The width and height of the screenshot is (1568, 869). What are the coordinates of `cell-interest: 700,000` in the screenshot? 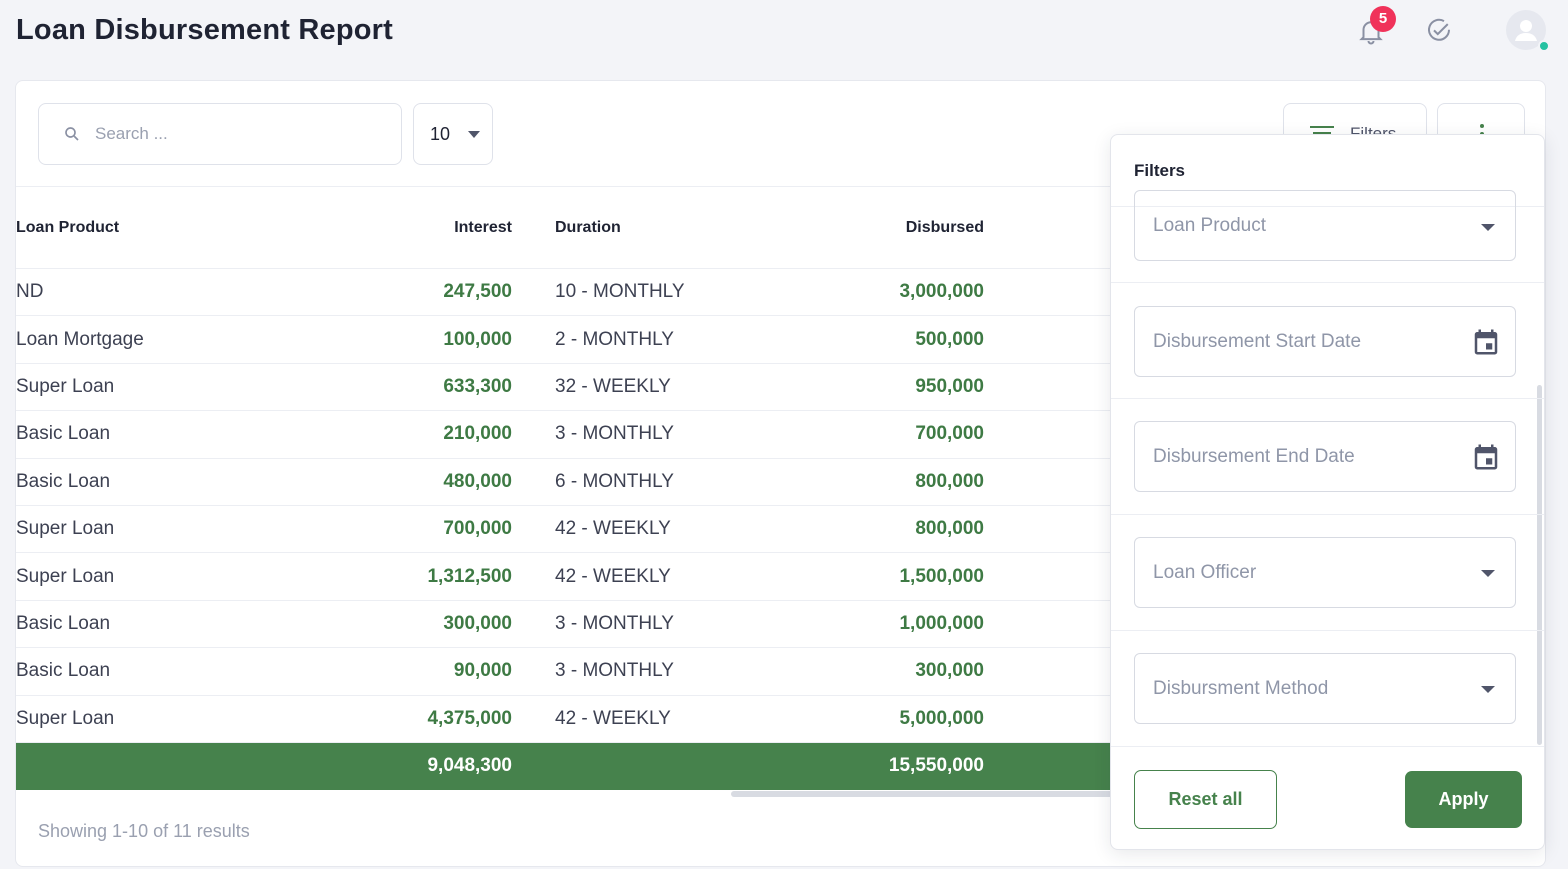 It's located at (477, 529).